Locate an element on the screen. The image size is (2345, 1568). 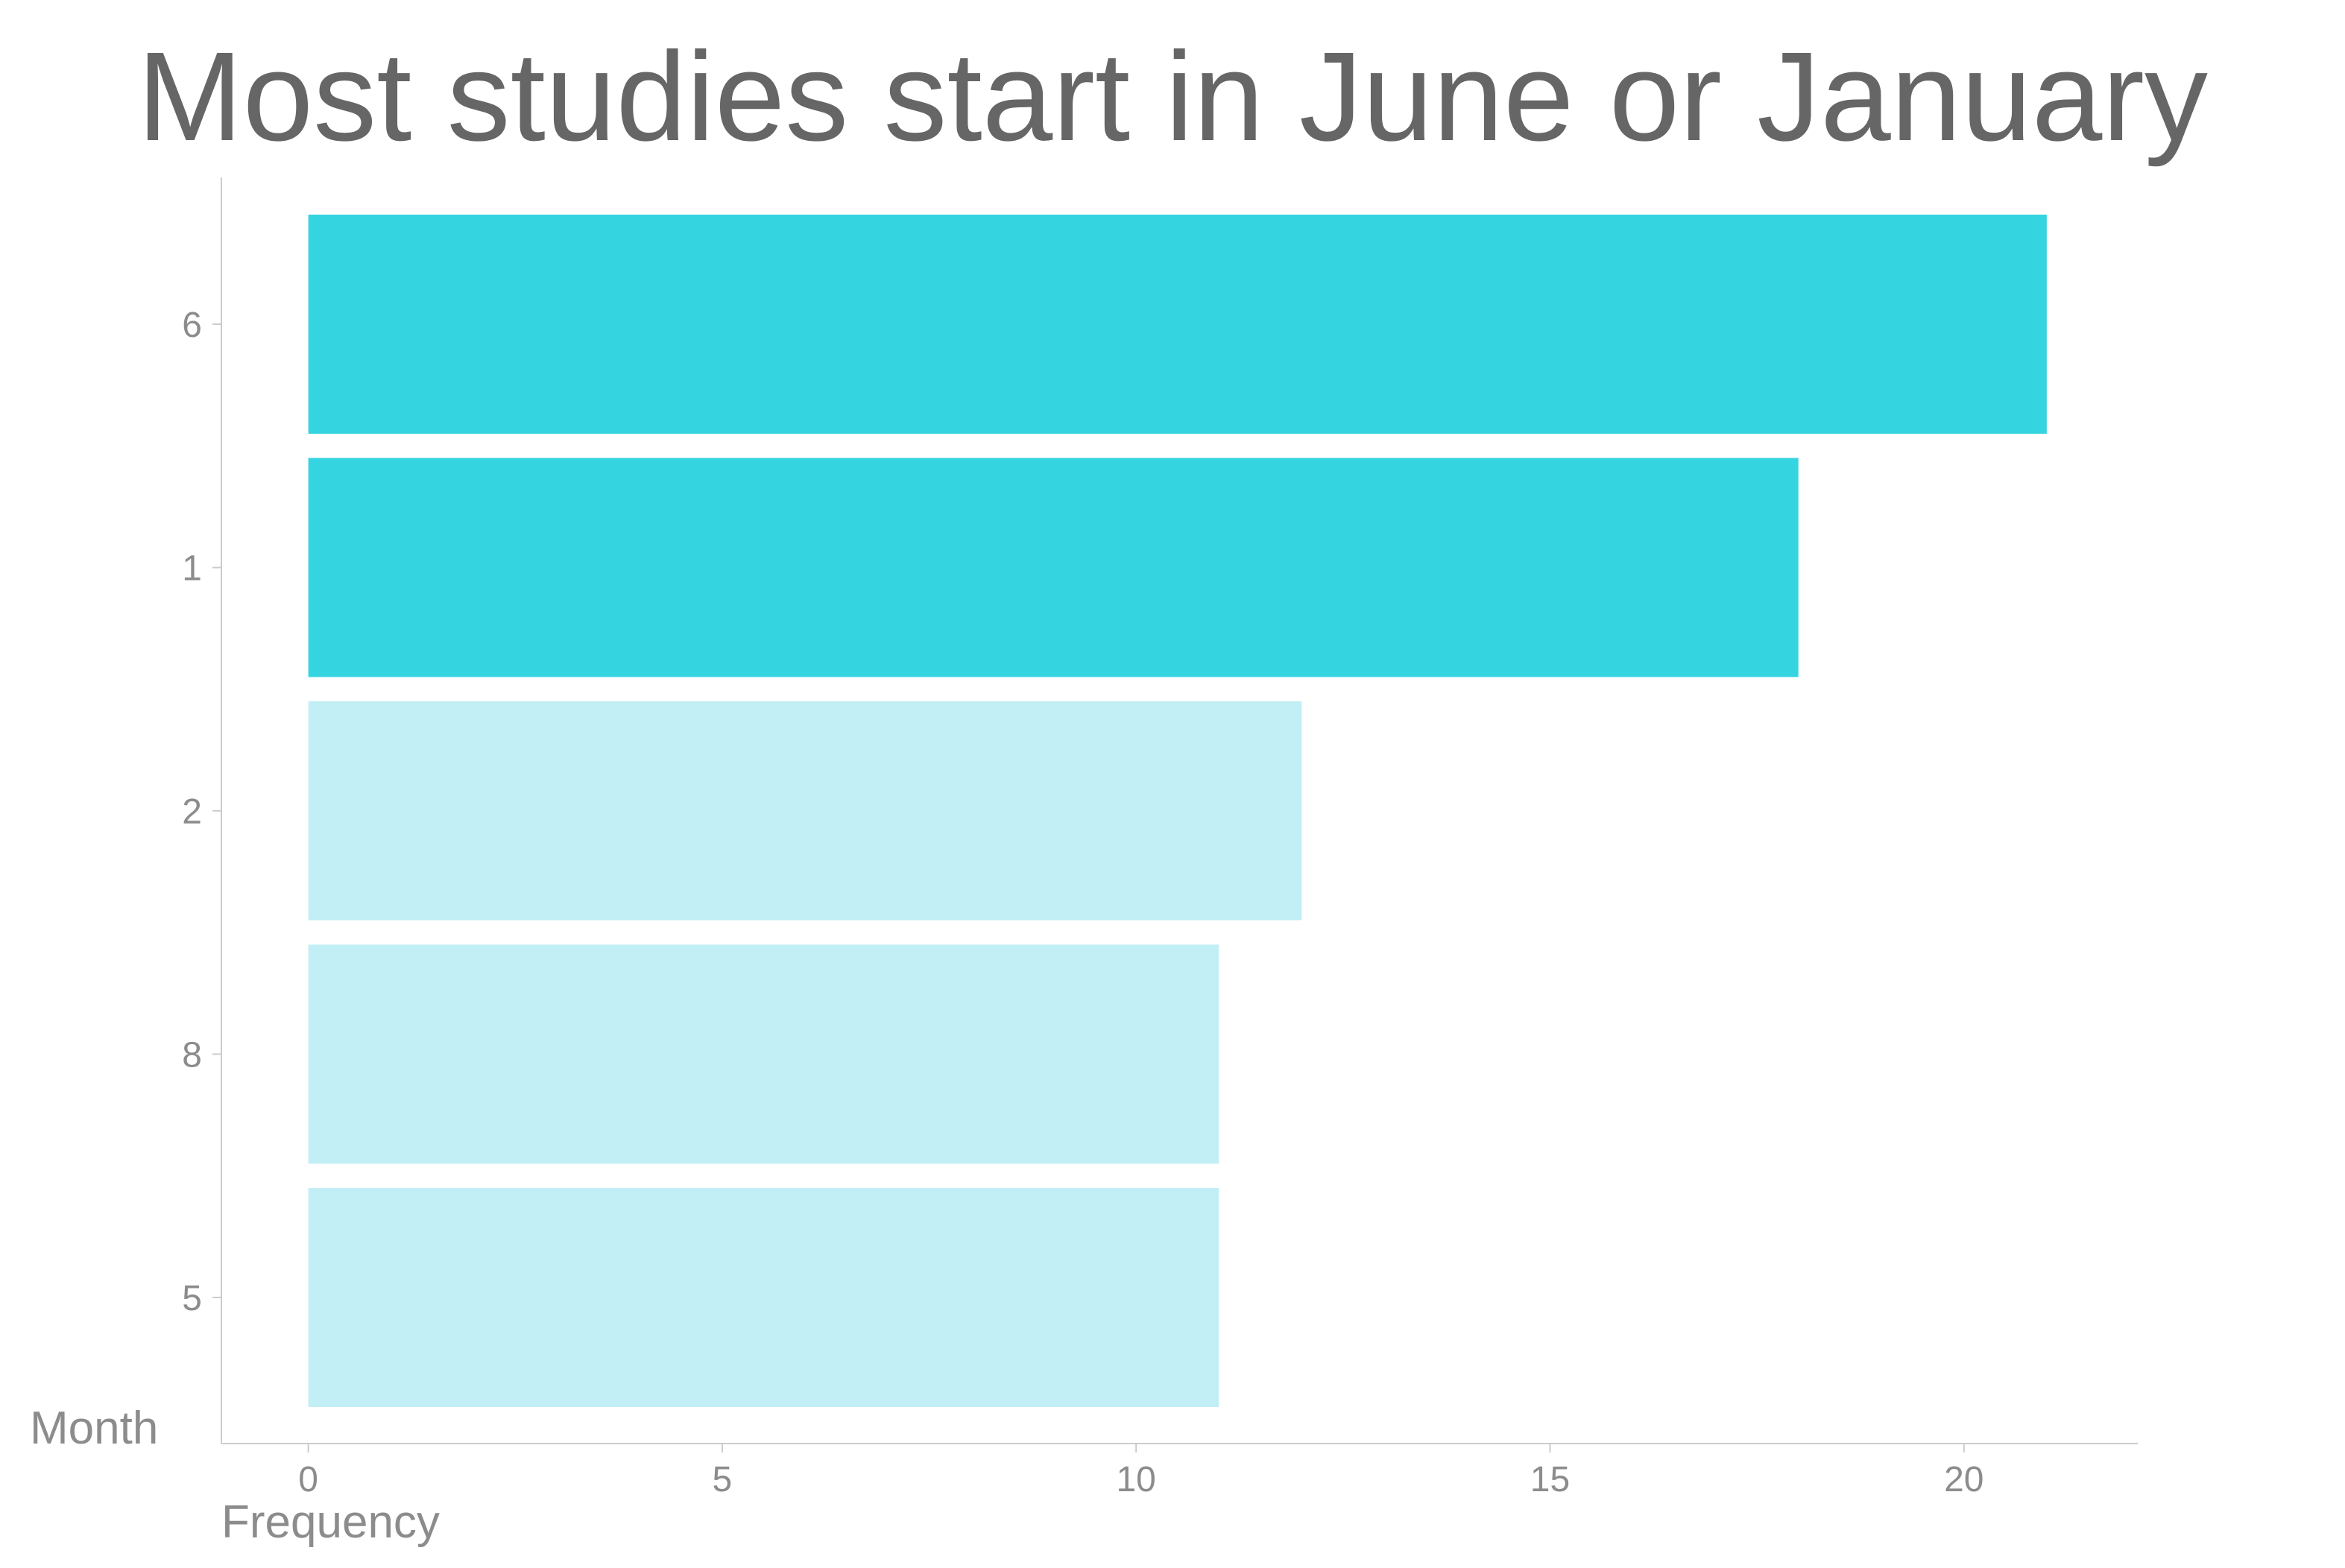
x-tick-label: 10 is located at coordinates (1135, 1479).